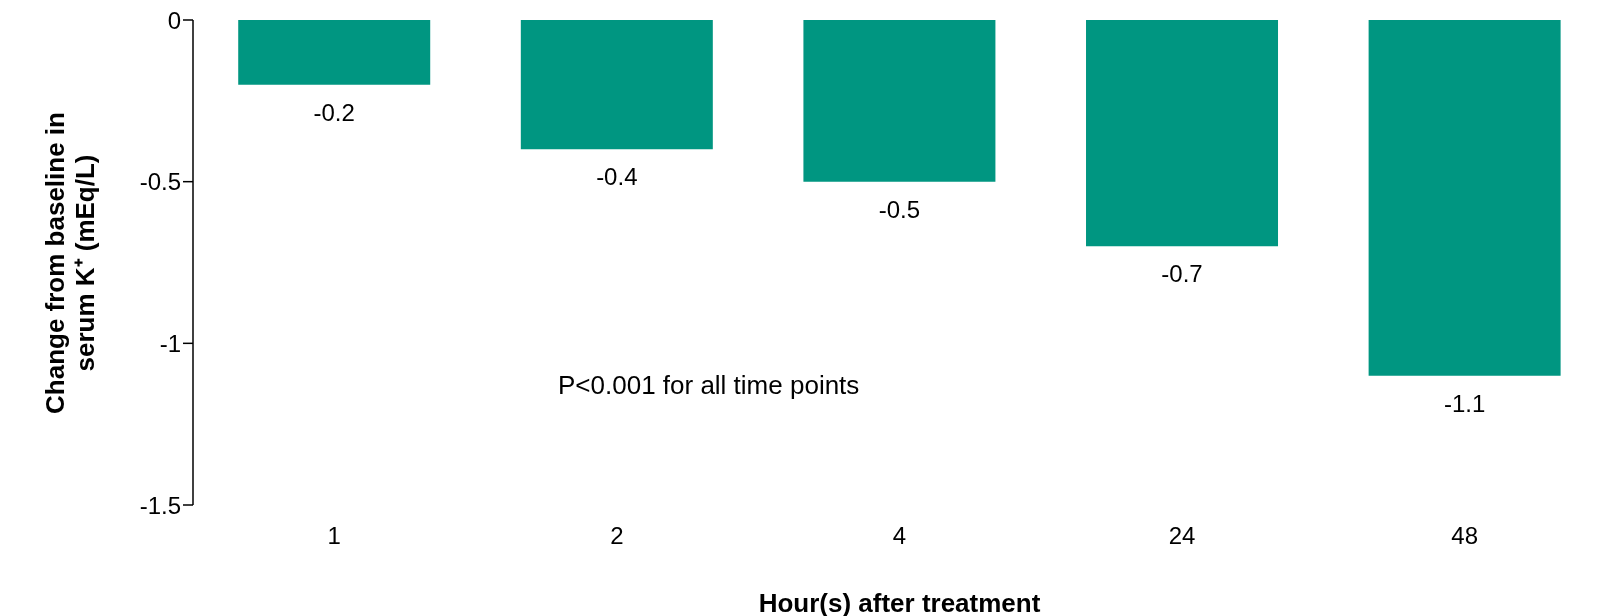  I want to click on data-label: -0.7, so click(1182, 274).